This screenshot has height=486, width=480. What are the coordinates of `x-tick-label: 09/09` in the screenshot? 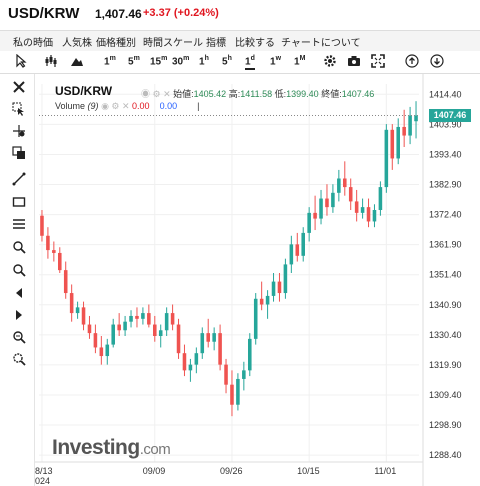 It's located at (154, 471).